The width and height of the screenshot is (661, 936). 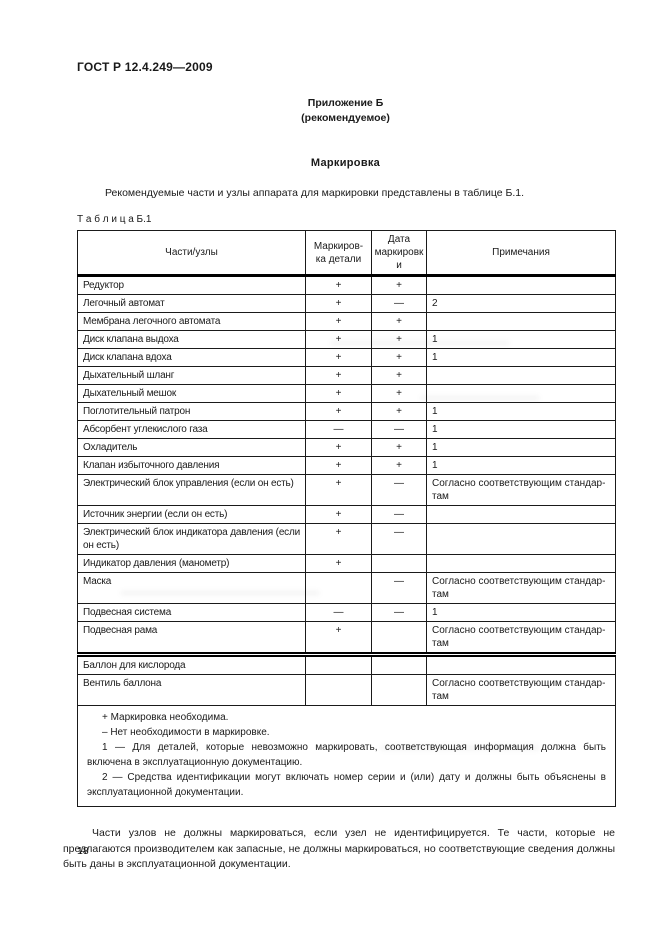 What do you see at coordinates (191, 303) in the screenshot?
I see `cell-part: Легочный автомат` at bounding box center [191, 303].